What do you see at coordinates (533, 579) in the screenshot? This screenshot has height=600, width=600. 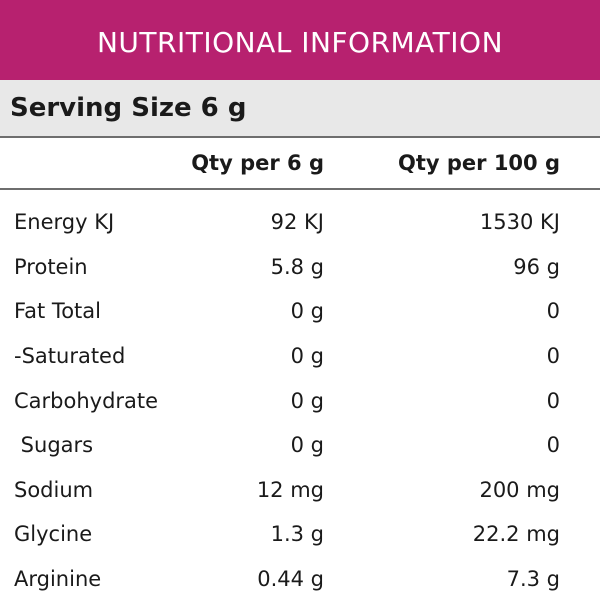 I see `per-100g-value: 7.3 g` at bounding box center [533, 579].